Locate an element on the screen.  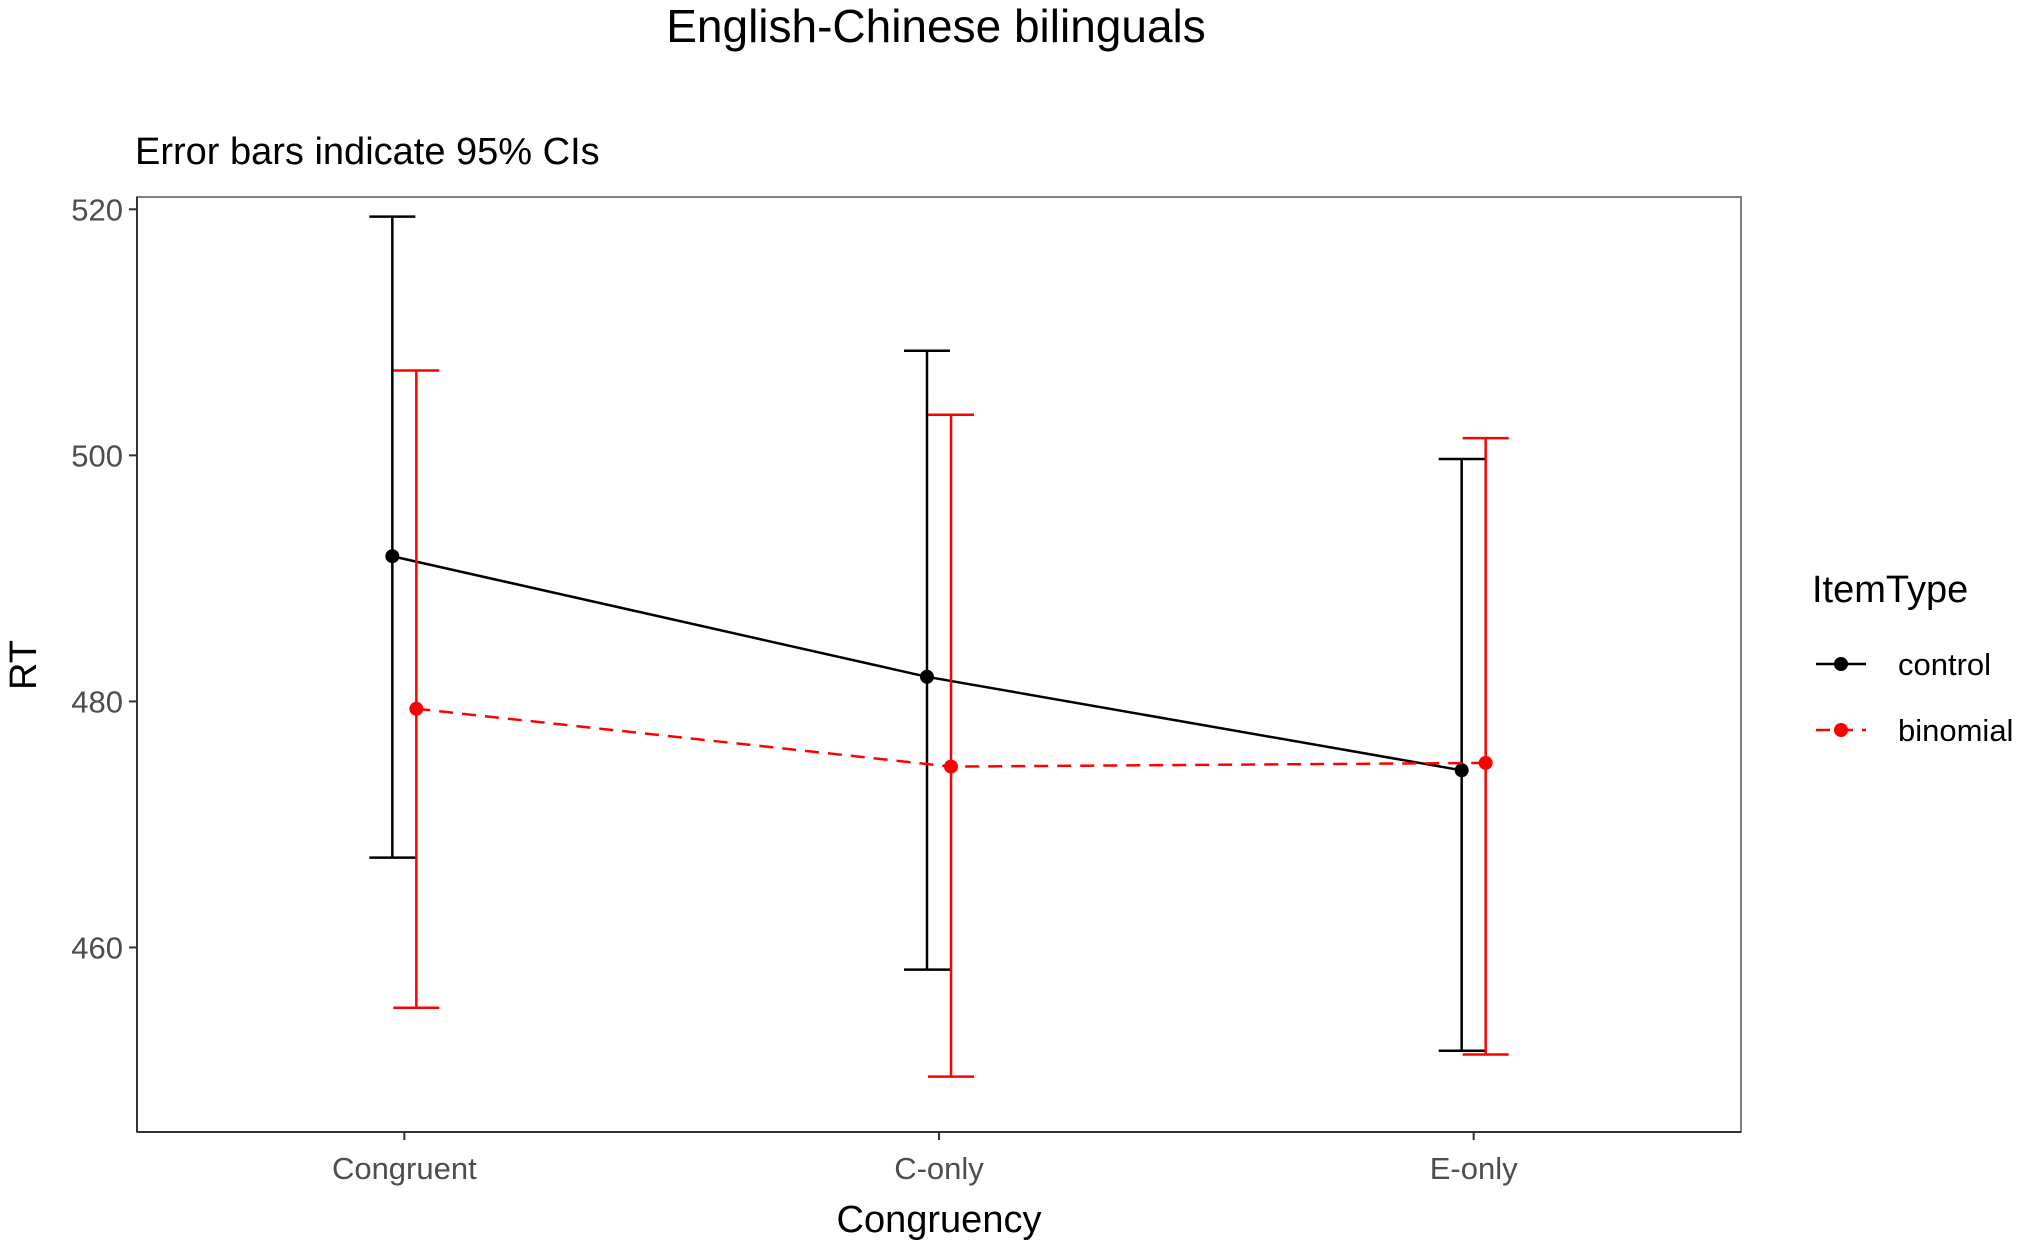
legend-label-binomial: binomial is located at coordinates (1955, 730).